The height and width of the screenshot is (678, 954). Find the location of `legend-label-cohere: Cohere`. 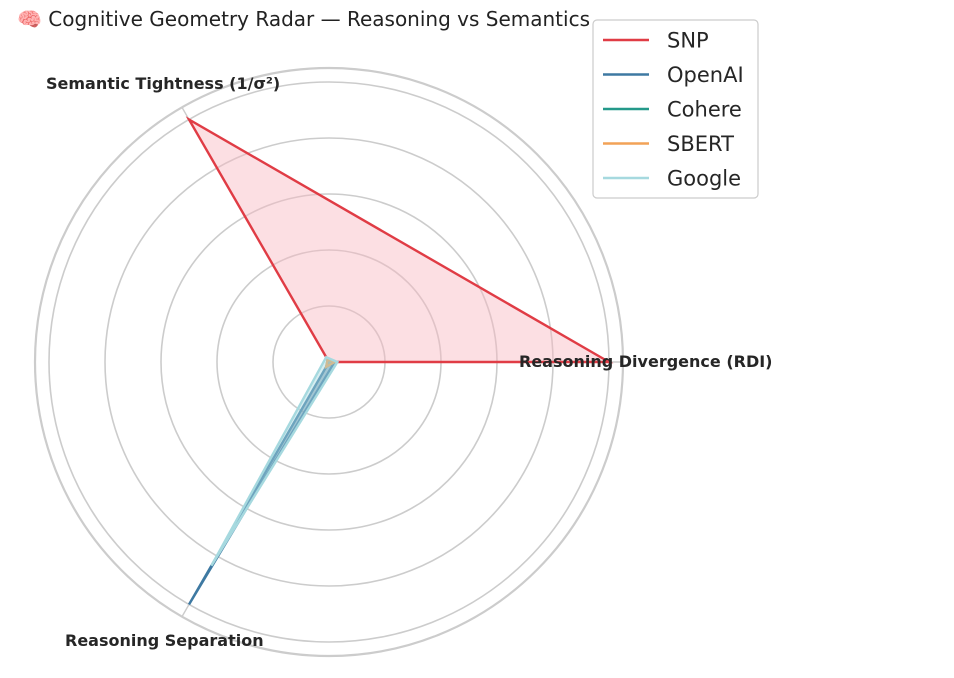

legend-label-cohere: Cohere is located at coordinates (704, 110).